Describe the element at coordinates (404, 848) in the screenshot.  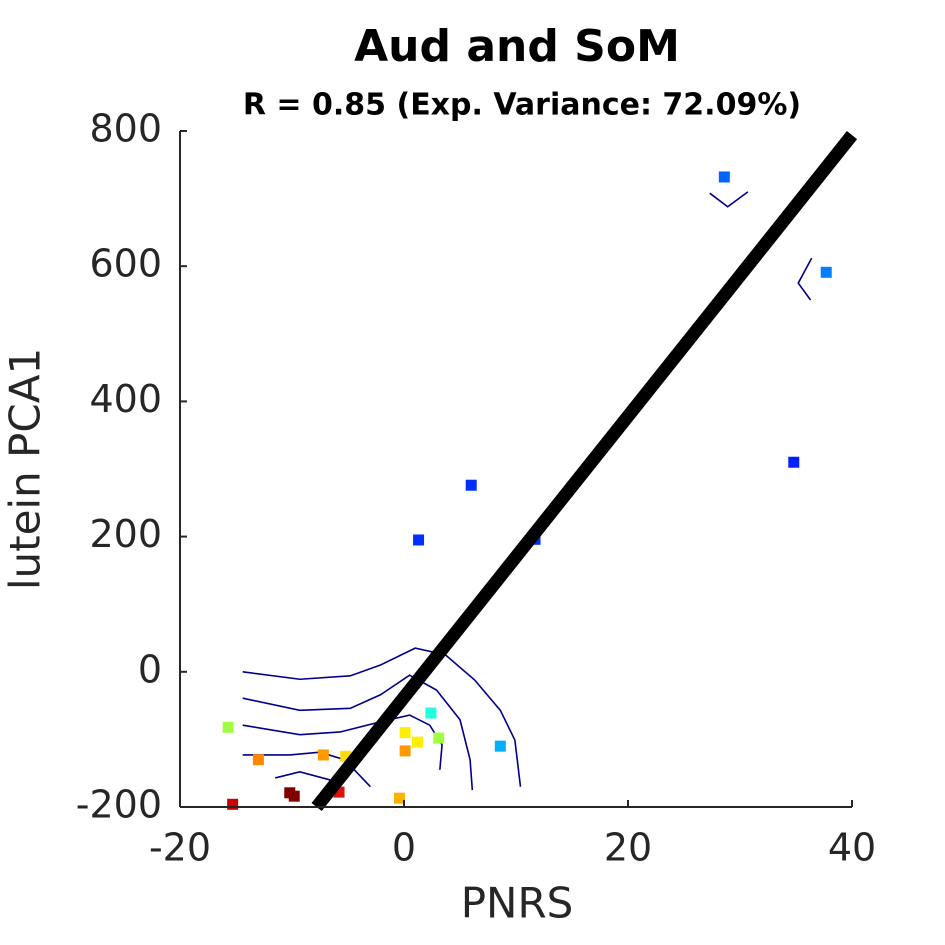
I see `x-tick-label: 0` at that location.